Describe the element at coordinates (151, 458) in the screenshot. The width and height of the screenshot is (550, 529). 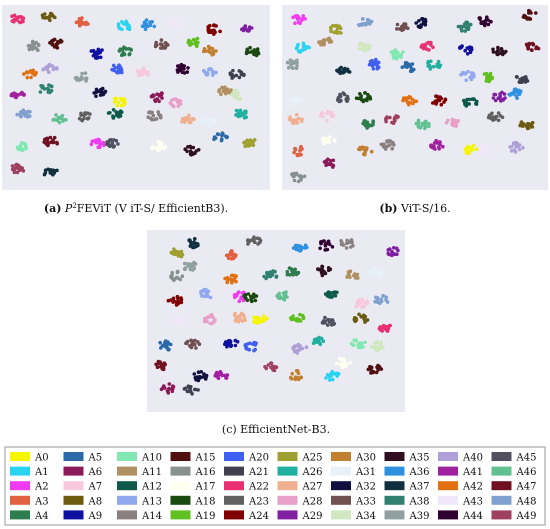
I see `legend-label: A10` at that location.